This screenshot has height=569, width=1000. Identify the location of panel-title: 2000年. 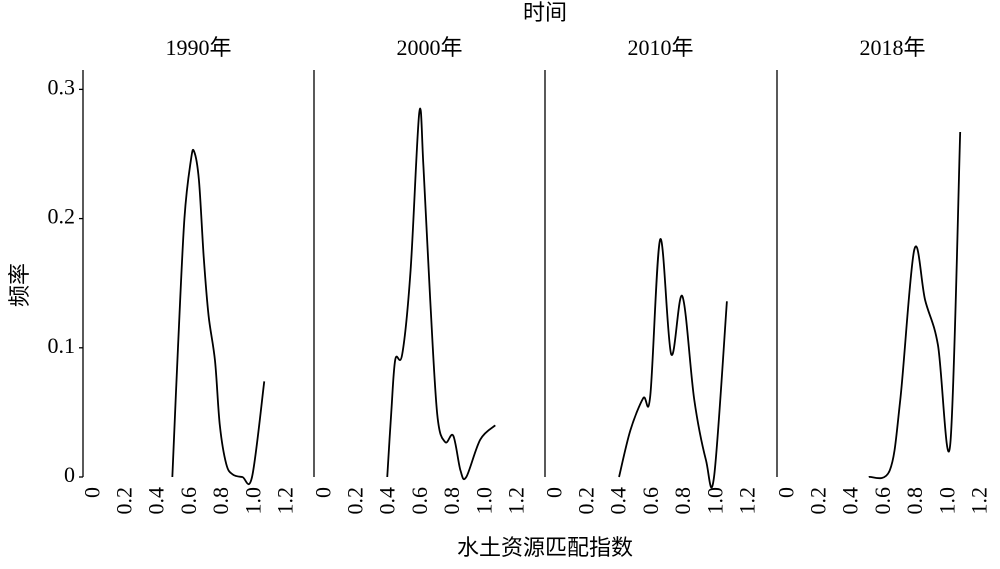
(429, 47).